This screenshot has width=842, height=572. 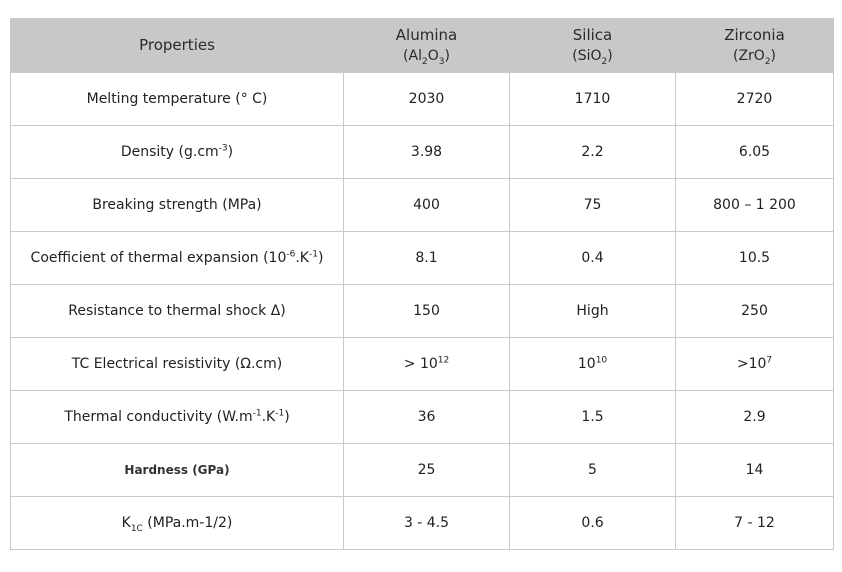 What do you see at coordinates (426, 205) in the screenshot?
I see `cell-value: 400` at bounding box center [426, 205].